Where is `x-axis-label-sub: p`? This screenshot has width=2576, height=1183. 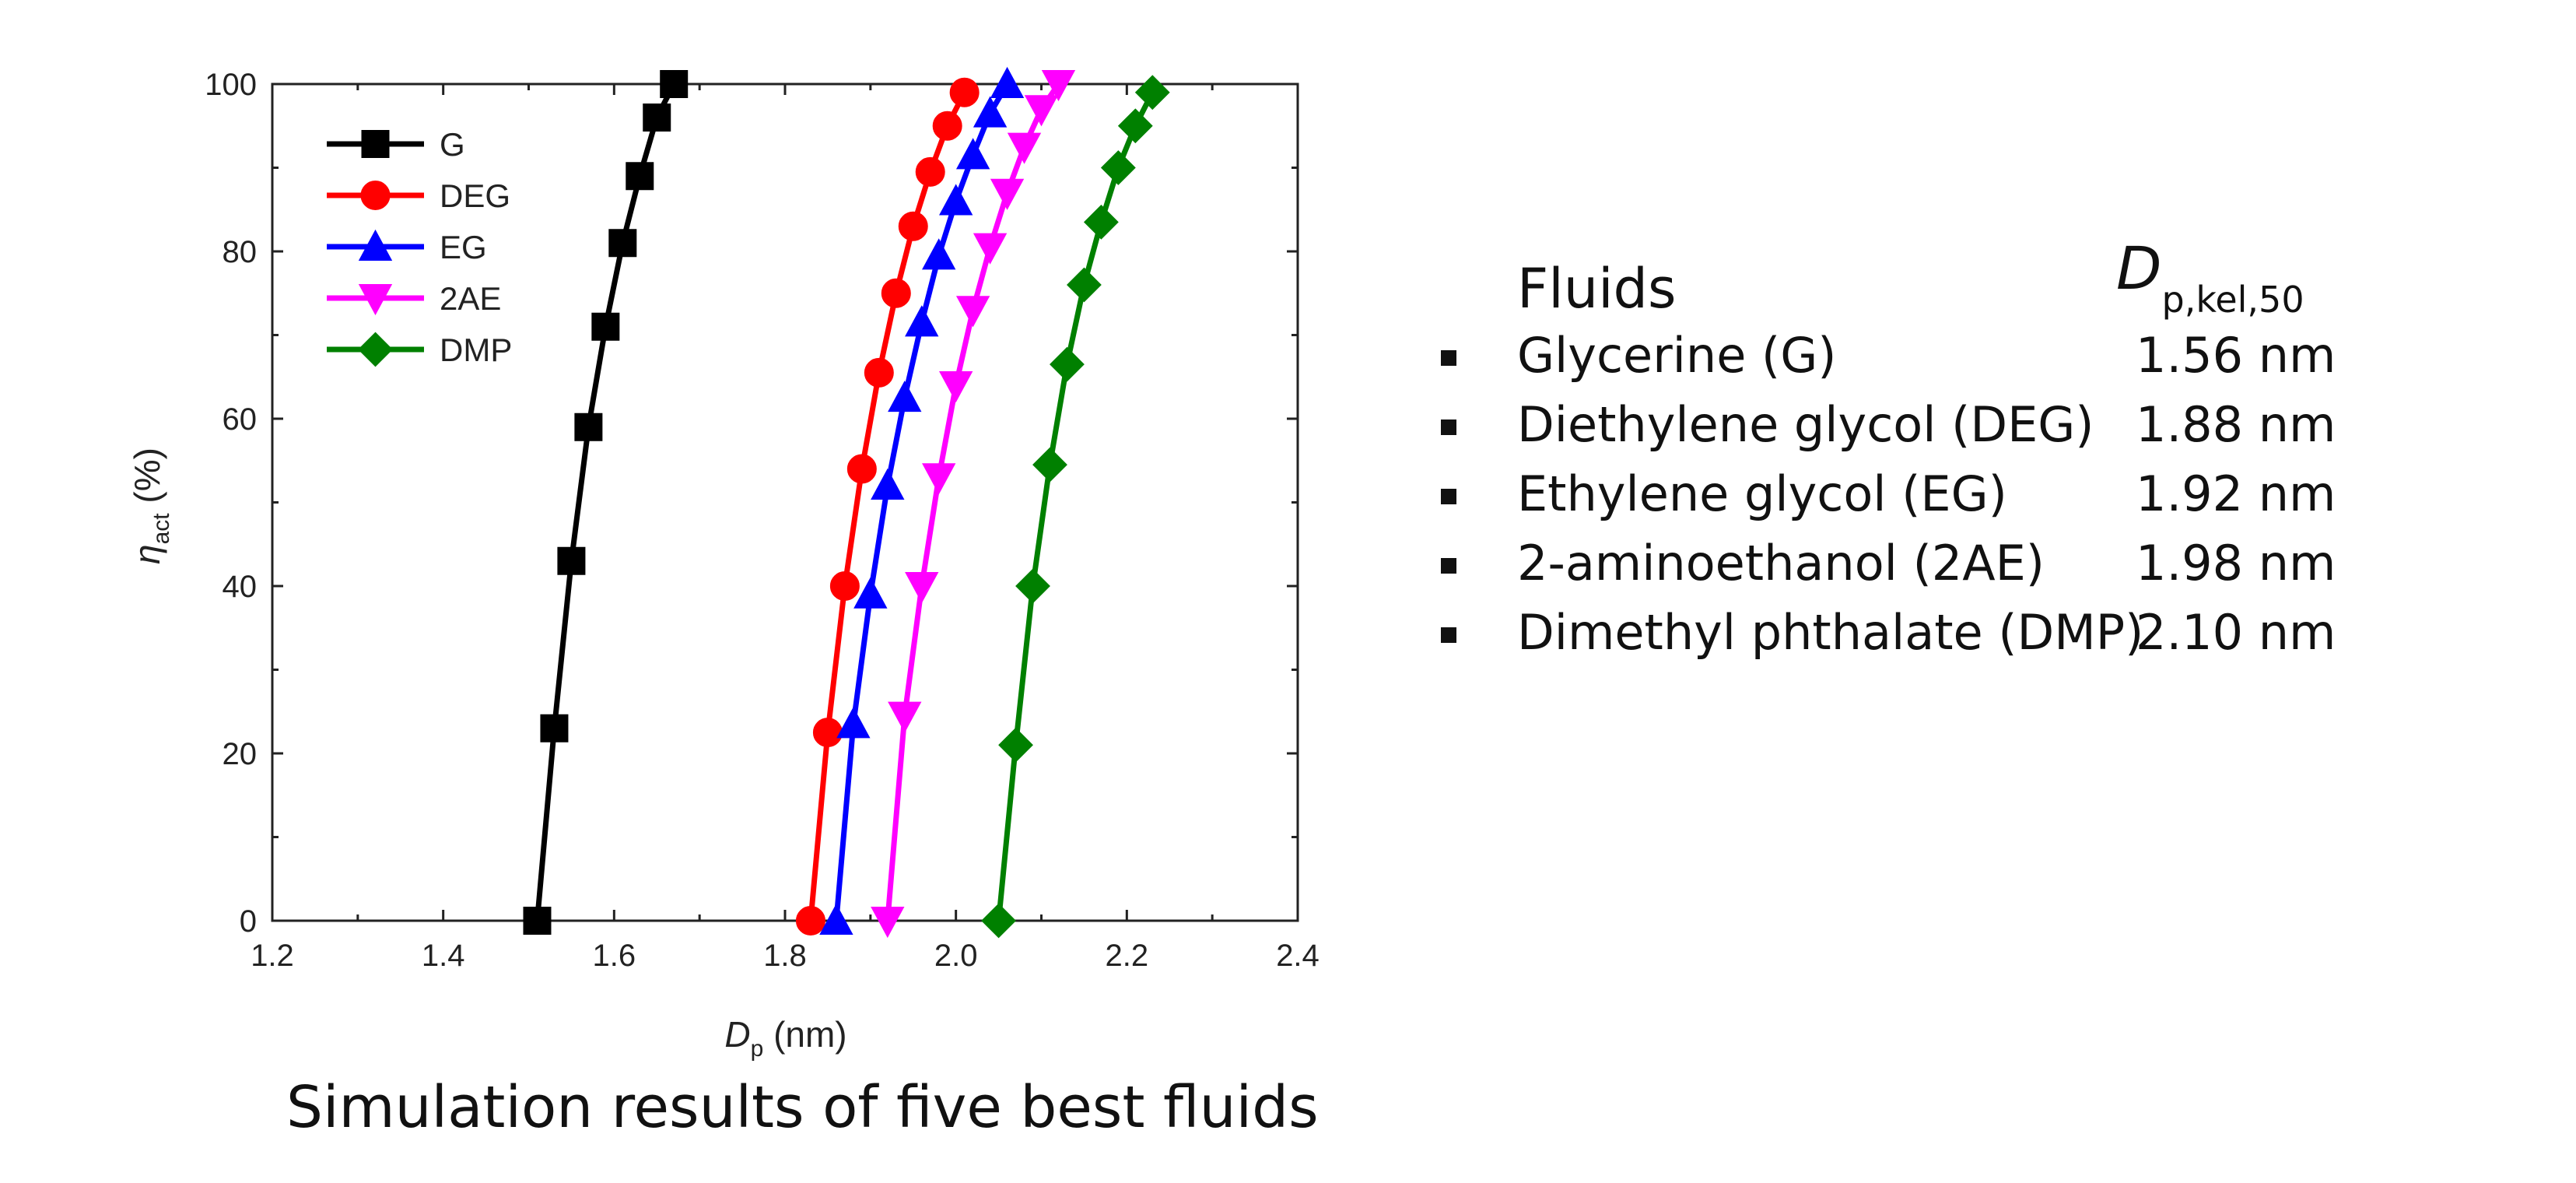 x-axis-label-sub: p is located at coordinates (758, 1049).